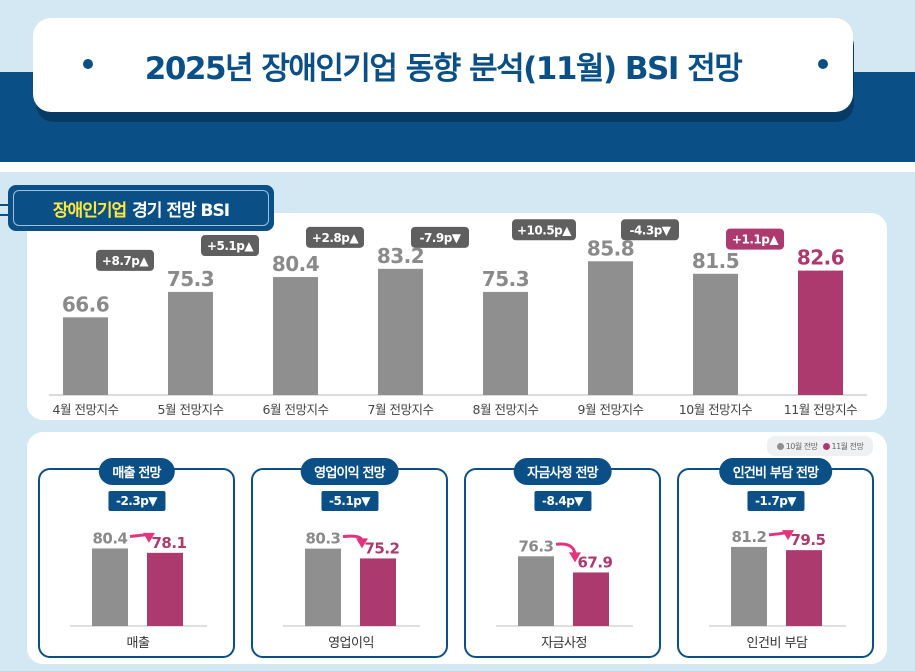  Describe the element at coordinates (562, 471) in the screenshot. I see `panel-title: 자금사정 전망` at that location.